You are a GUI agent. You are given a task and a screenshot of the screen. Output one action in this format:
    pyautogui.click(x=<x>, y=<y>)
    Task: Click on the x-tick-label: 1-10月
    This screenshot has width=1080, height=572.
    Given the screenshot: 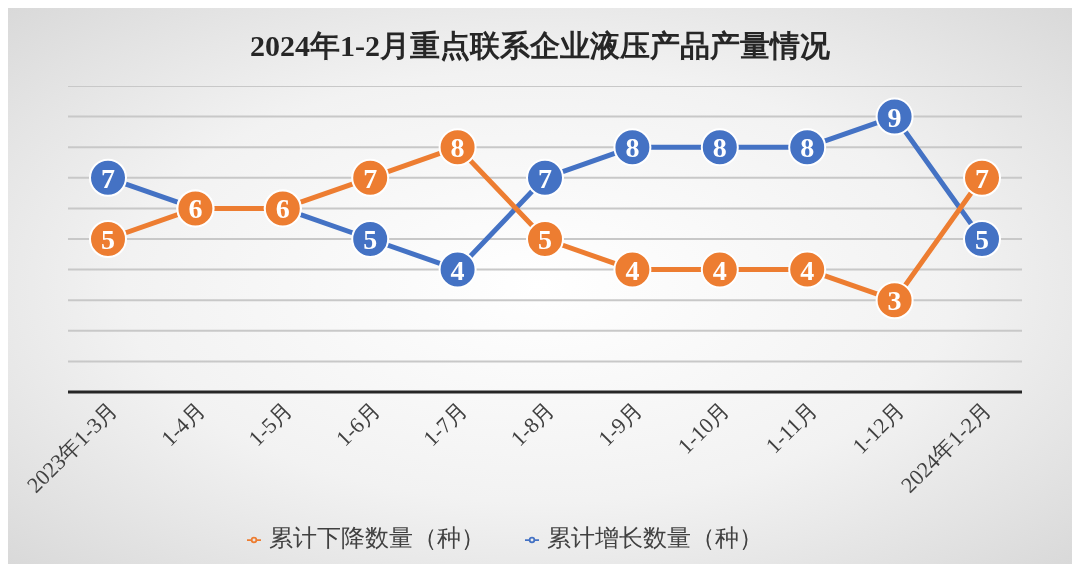 What is the action you would take?
    pyautogui.click(x=703, y=427)
    